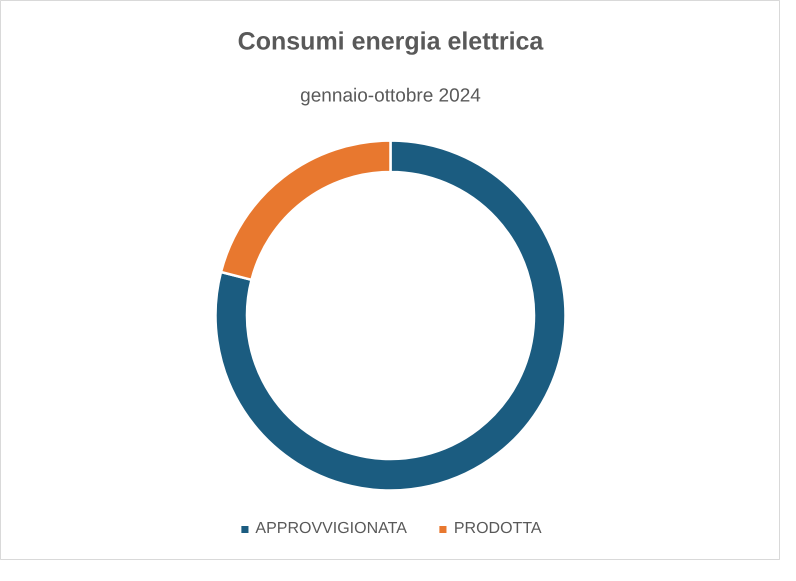 This screenshot has height=581, width=796. I want to click on legend-label: PRODOTTA, so click(498, 529).